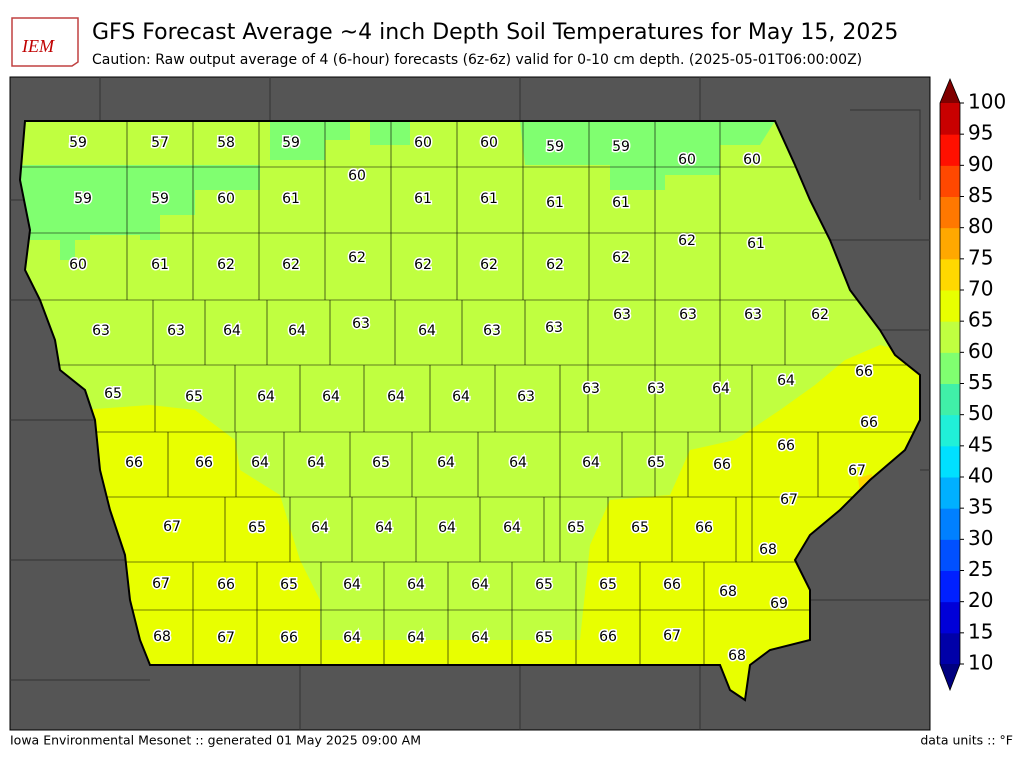 The height and width of the screenshot is (772, 1024). Describe the element at coordinates (980, 164) in the screenshot. I see `colorbar-tick-label: 90` at that location.